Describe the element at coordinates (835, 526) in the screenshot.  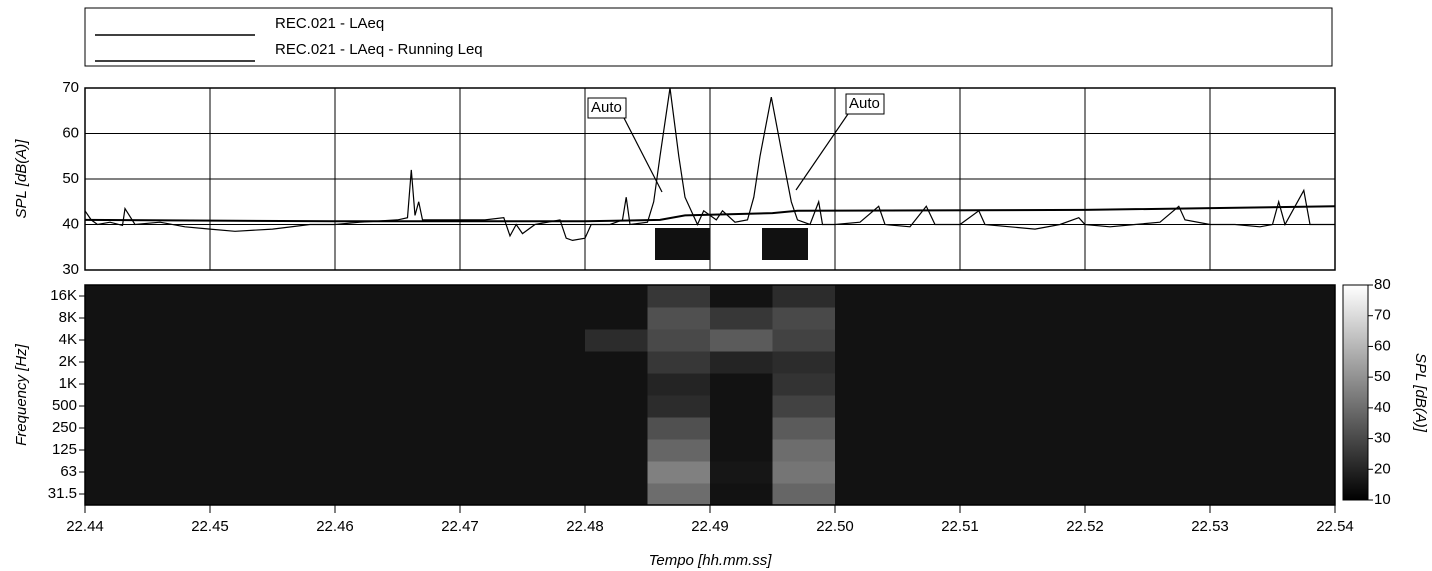
I see `x-tick-label: 22.50` at that location.